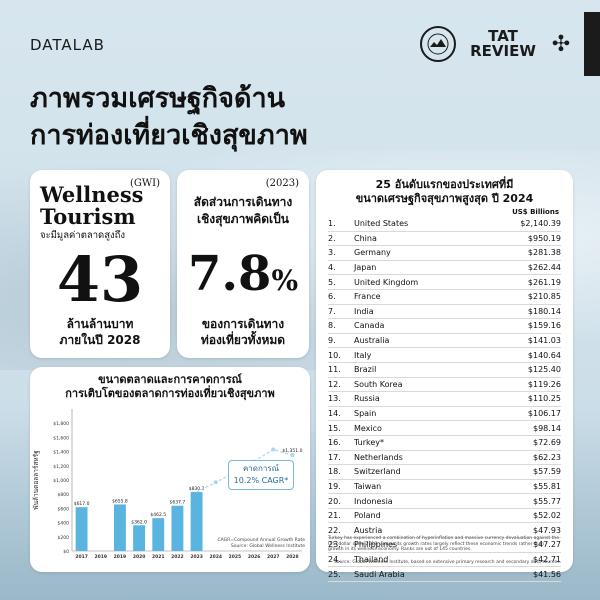 This screenshot has height=600, width=600. Describe the element at coordinates (372, 253) in the screenshot. I see `ranking-country: Germany` at that location.